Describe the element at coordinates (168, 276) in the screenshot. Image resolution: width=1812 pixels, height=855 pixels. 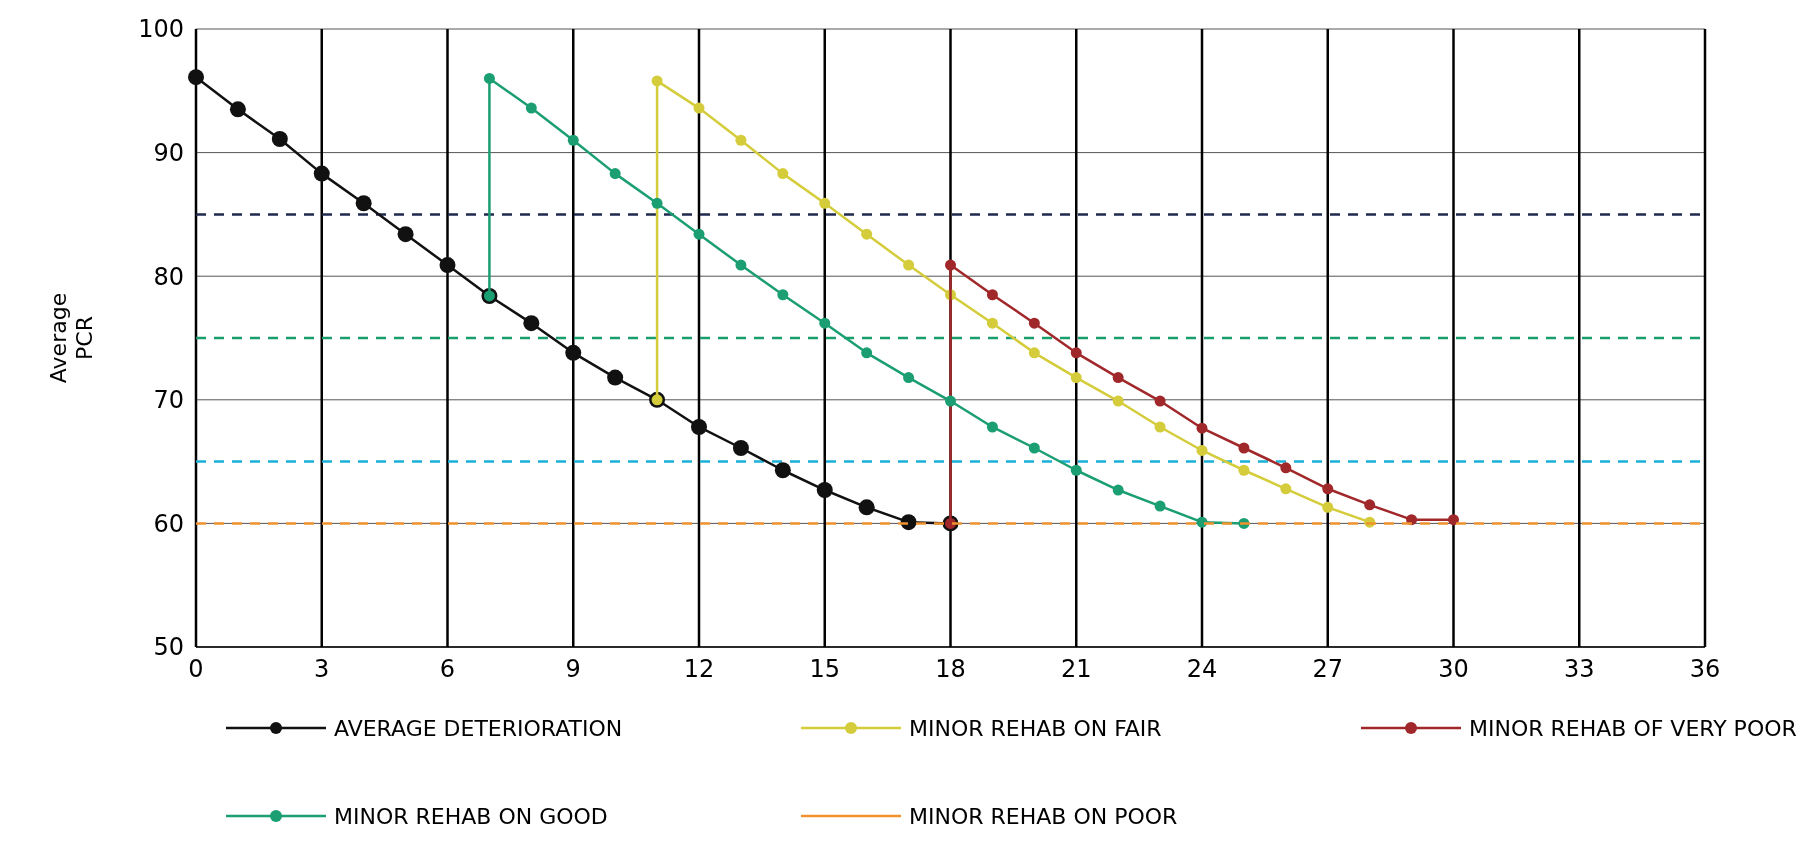
I see `y-tick-label: 80` at that location.